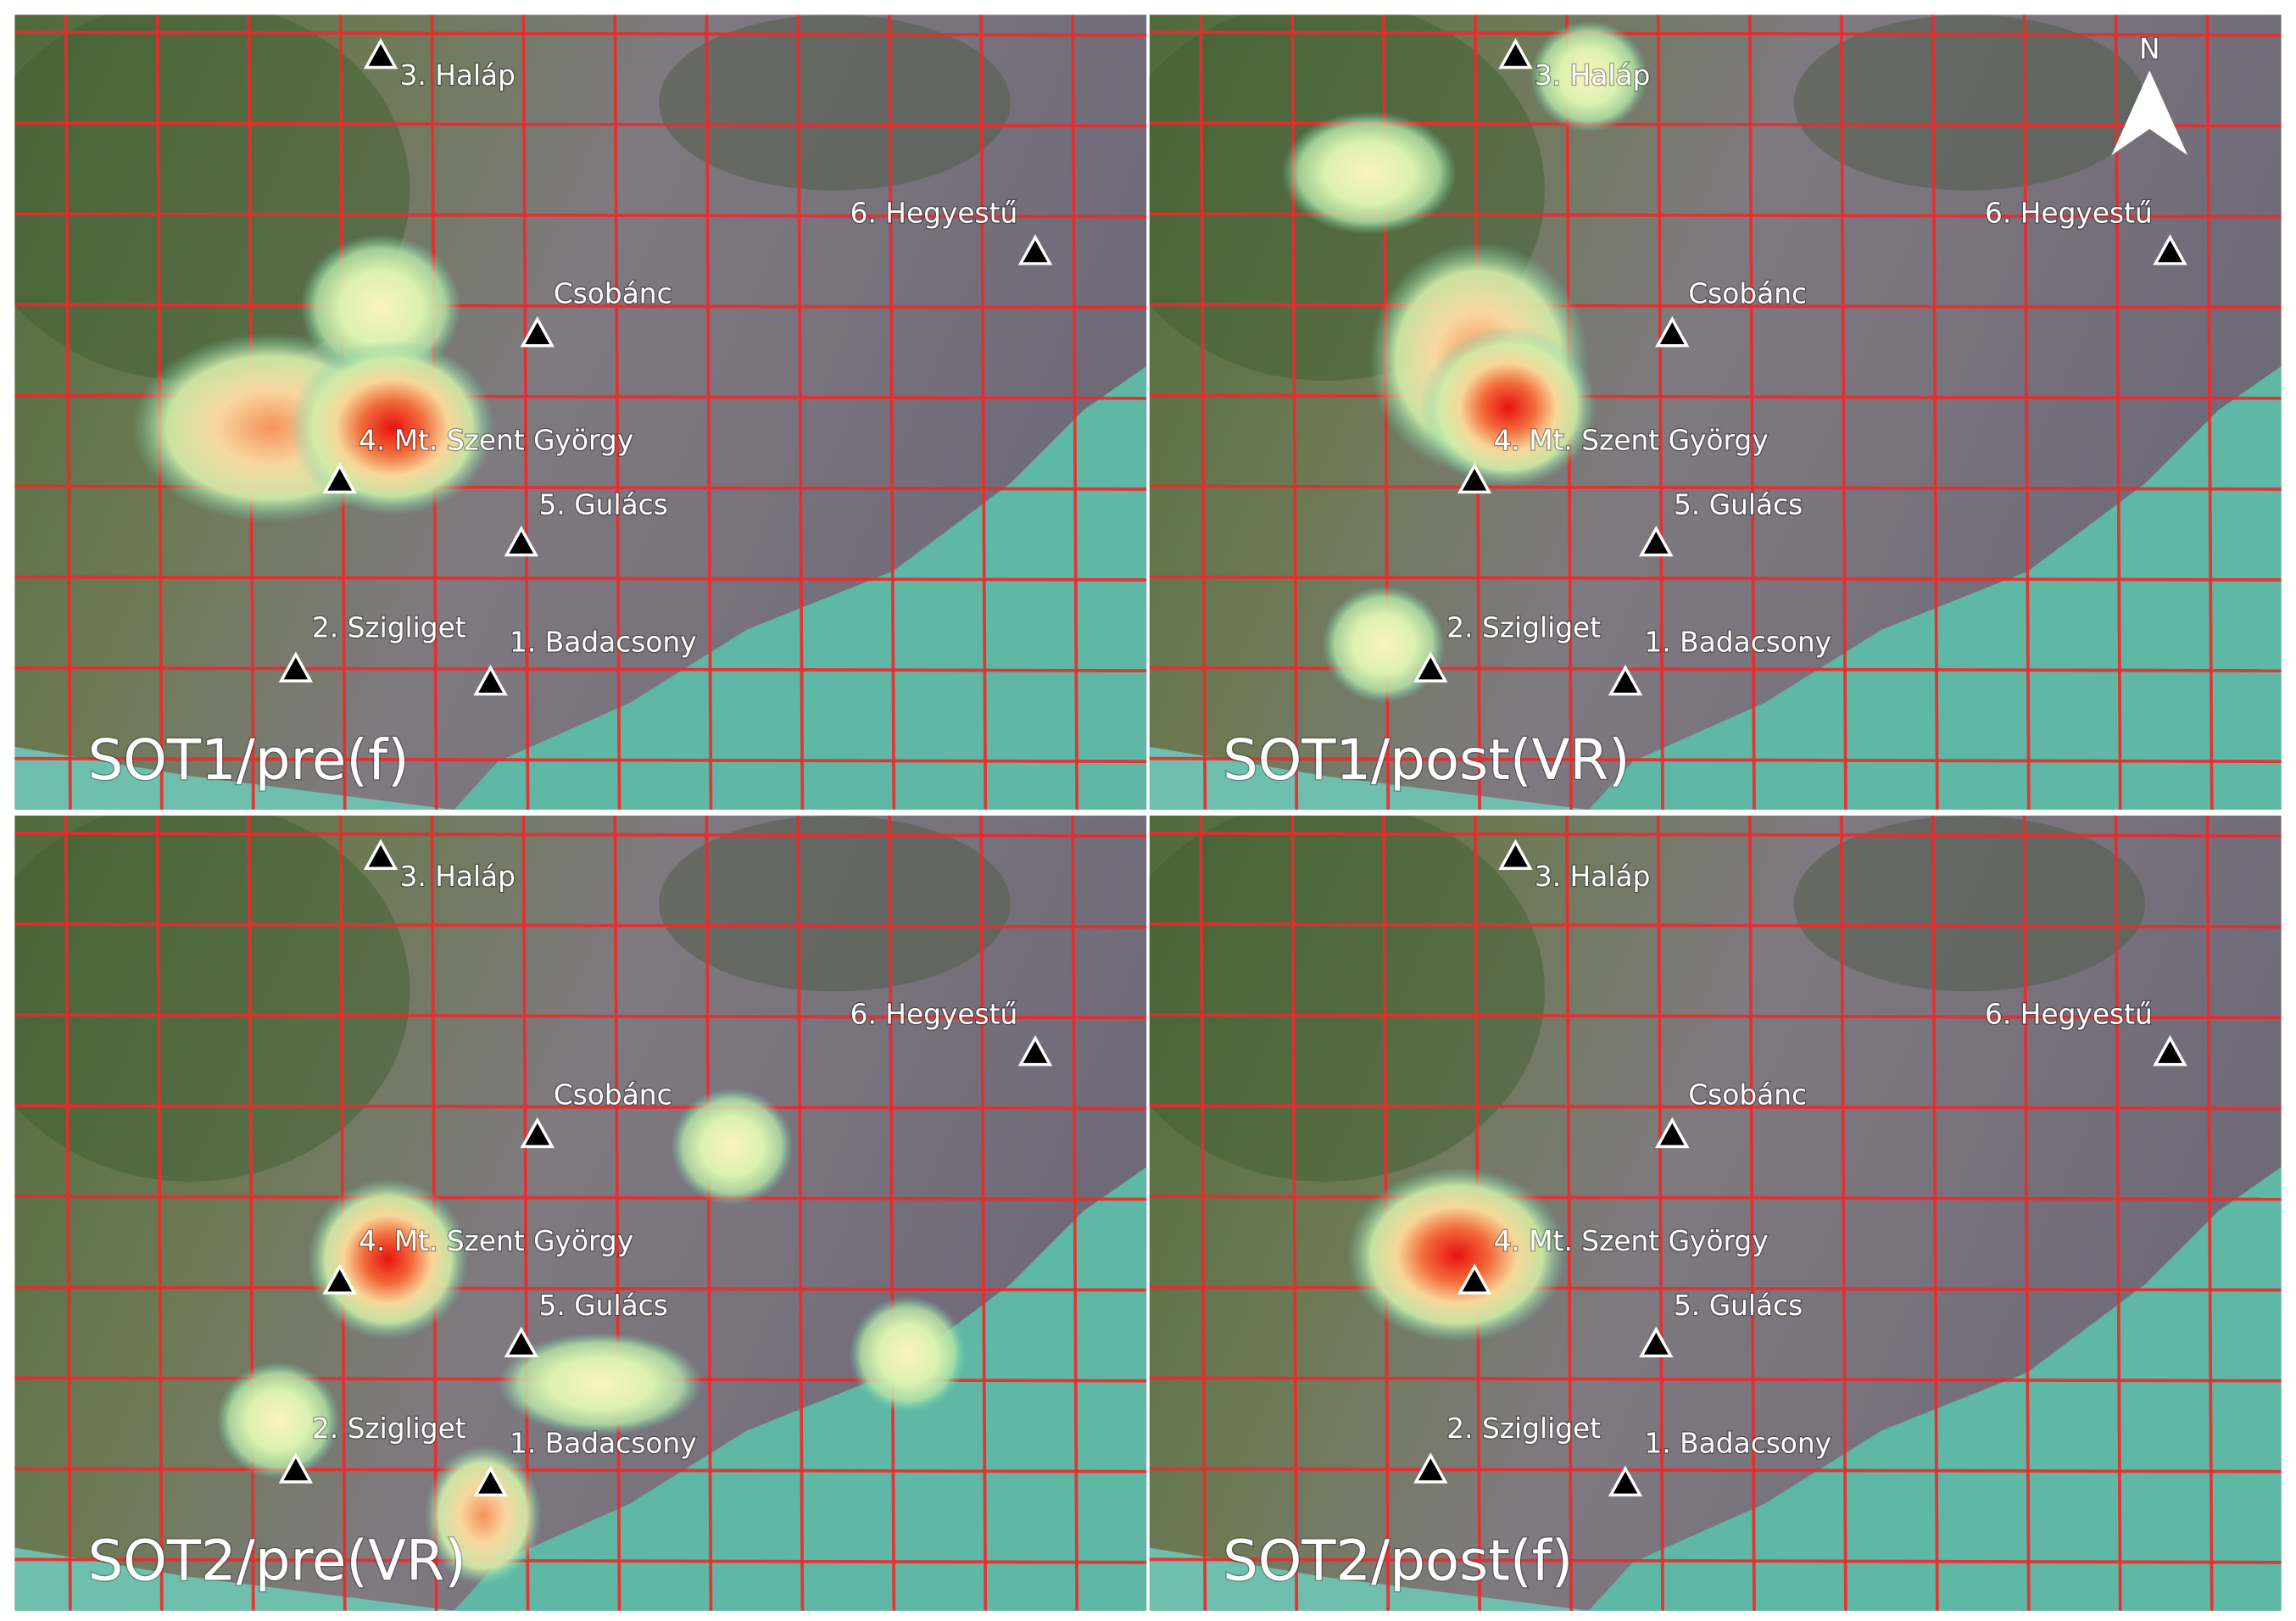  Describe the element at coordinates (2149, 94) in the screenshot. I see `north-arrow: N` at that location.